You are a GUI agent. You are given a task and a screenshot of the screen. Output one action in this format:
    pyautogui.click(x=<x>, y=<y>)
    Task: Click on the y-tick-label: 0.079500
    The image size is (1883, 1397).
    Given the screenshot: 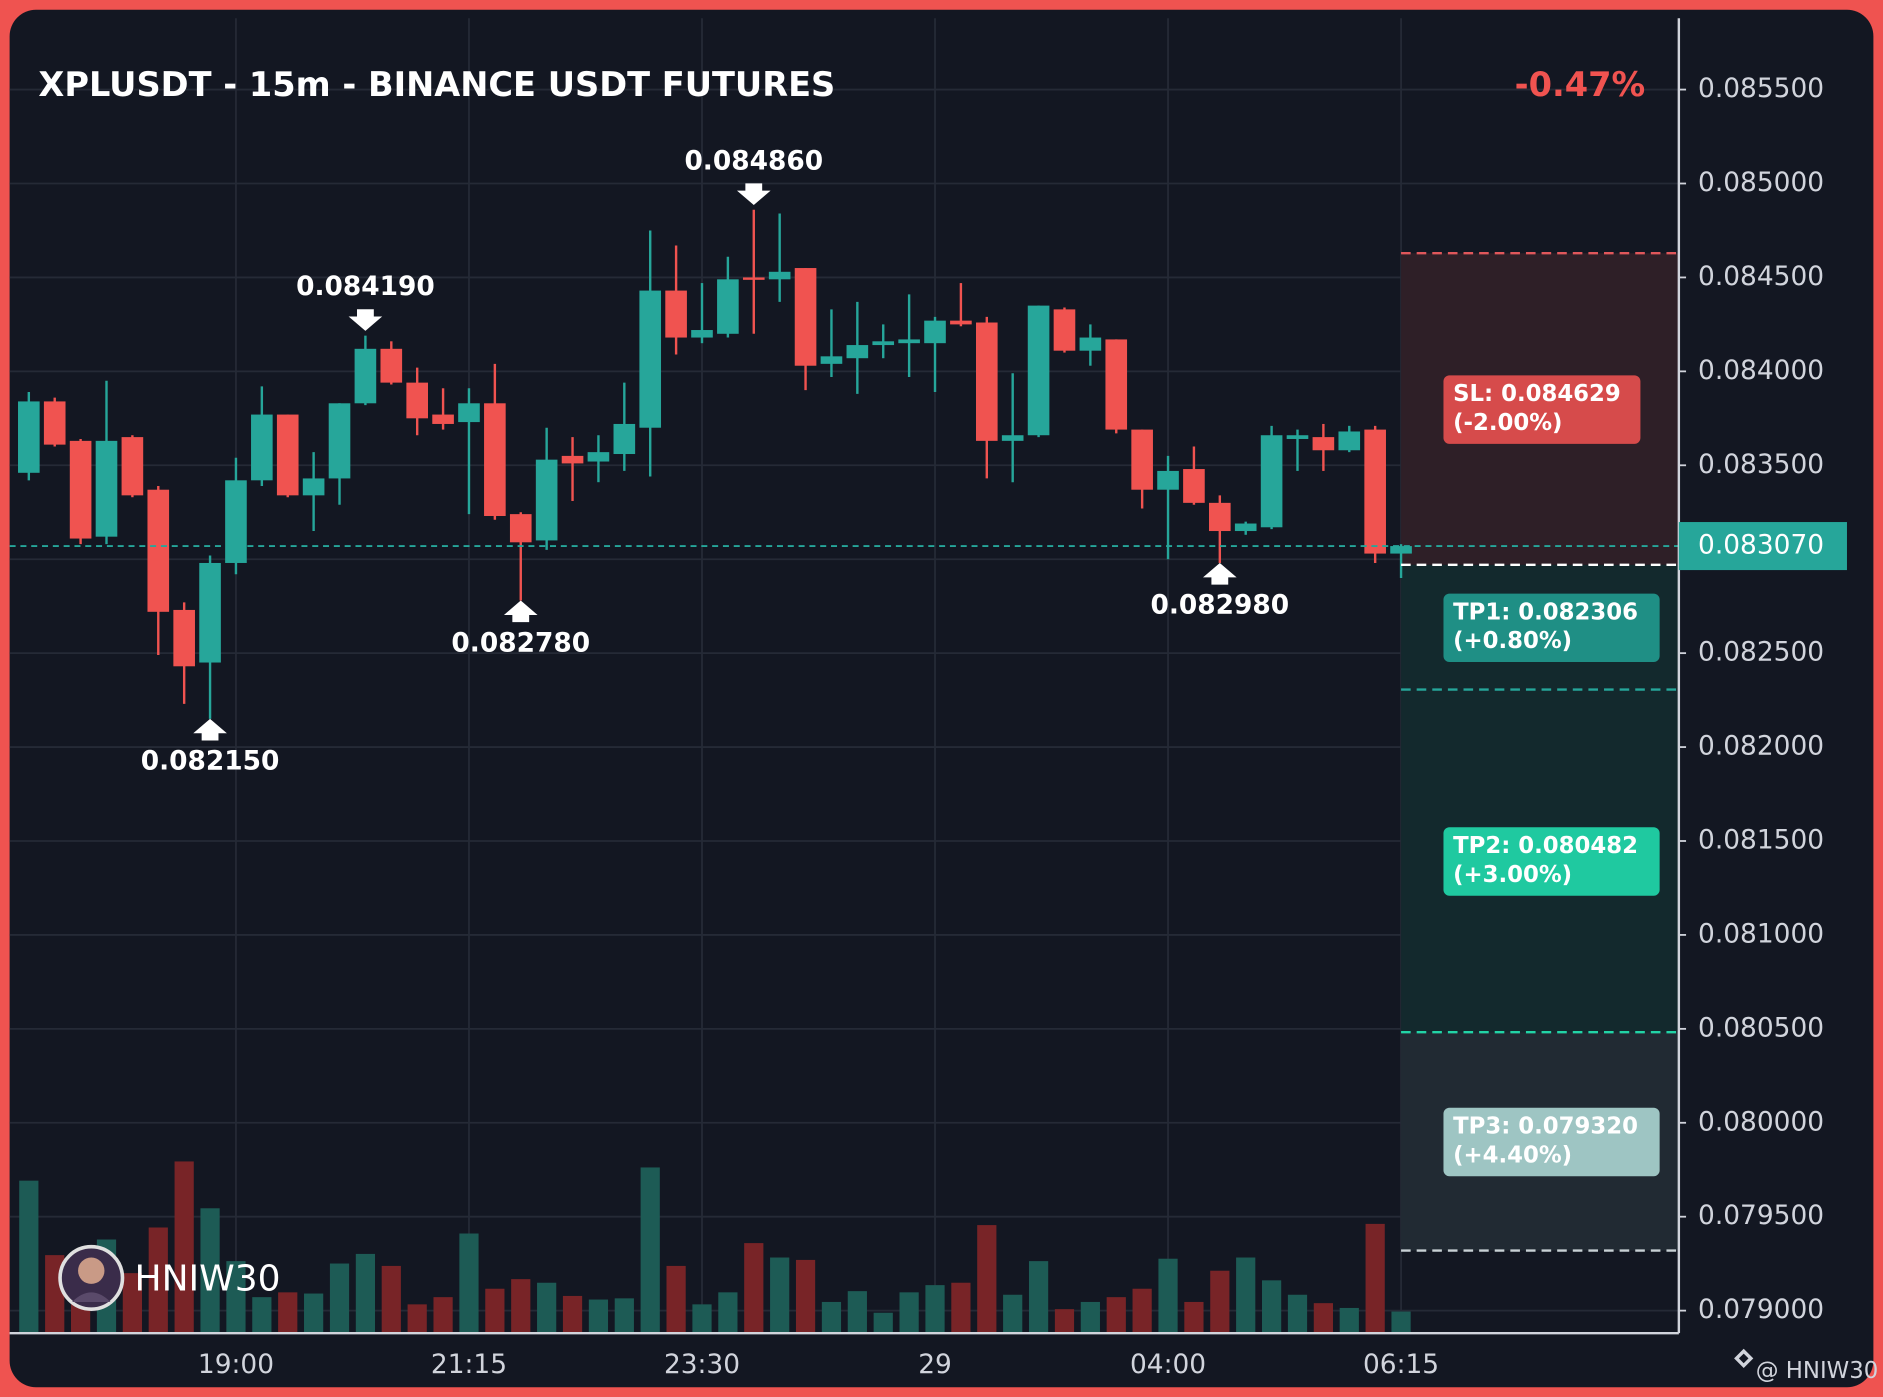 What is the action you would take?
    pyautogui.click(x=1761, y=1215)
    